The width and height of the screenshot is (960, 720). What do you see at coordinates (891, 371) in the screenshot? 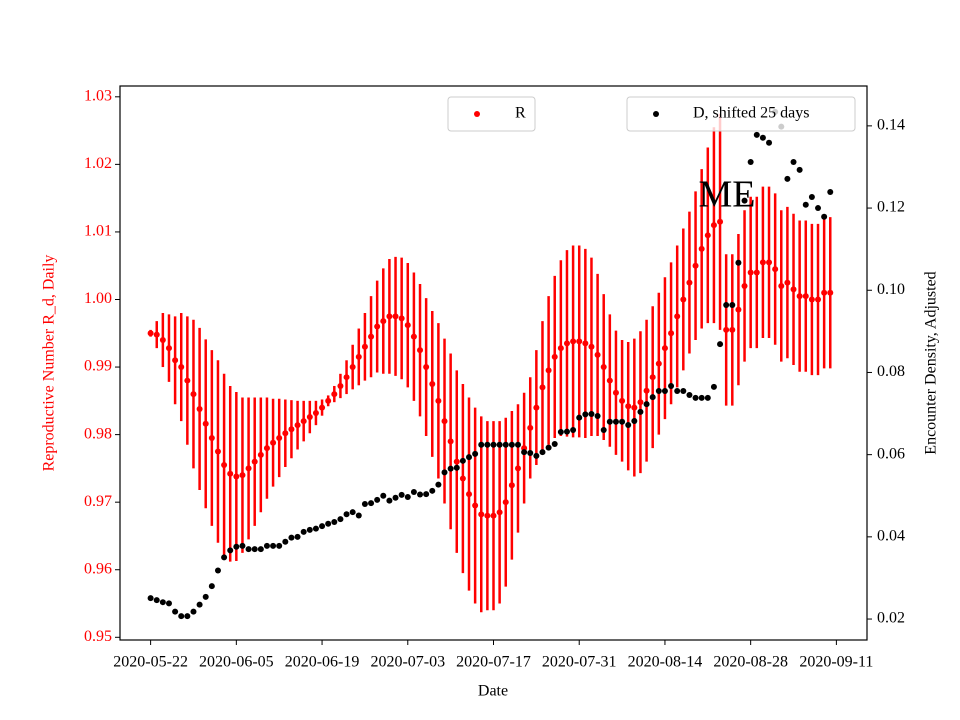
I see `y2-tick-label: 0.08` at bounding box center [891, 371].